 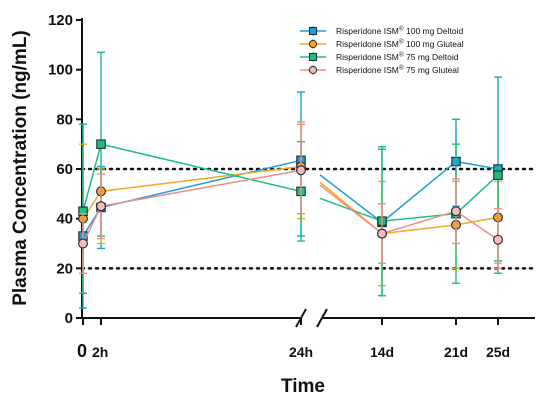 What do you see at coordinates (64, 119) in the screenshot?
I see `y-tick-label: 80` at bounding box center [64, 119].